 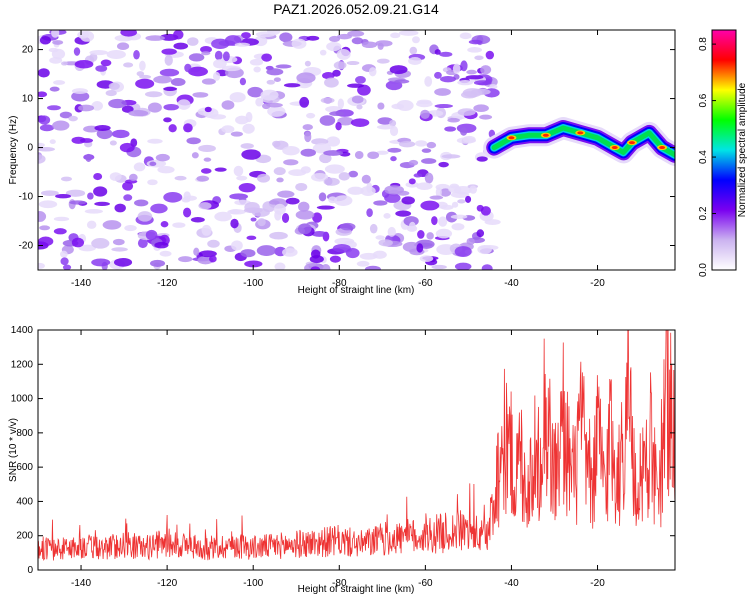 I want to click on snr-x-tick-label: -40, so click(x=511, y=583).